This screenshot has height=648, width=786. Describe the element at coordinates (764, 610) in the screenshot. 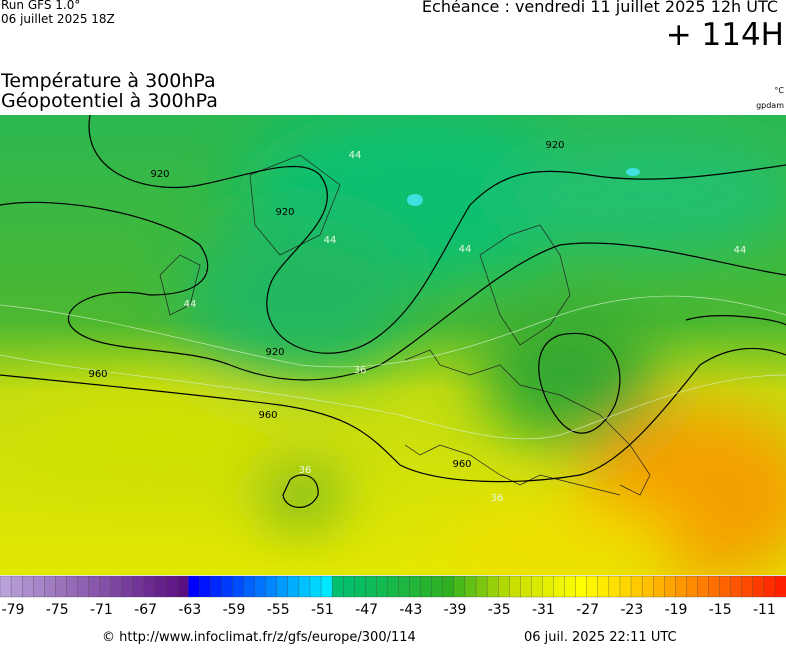

I see `colorbar-tick-label: -11` at that location.